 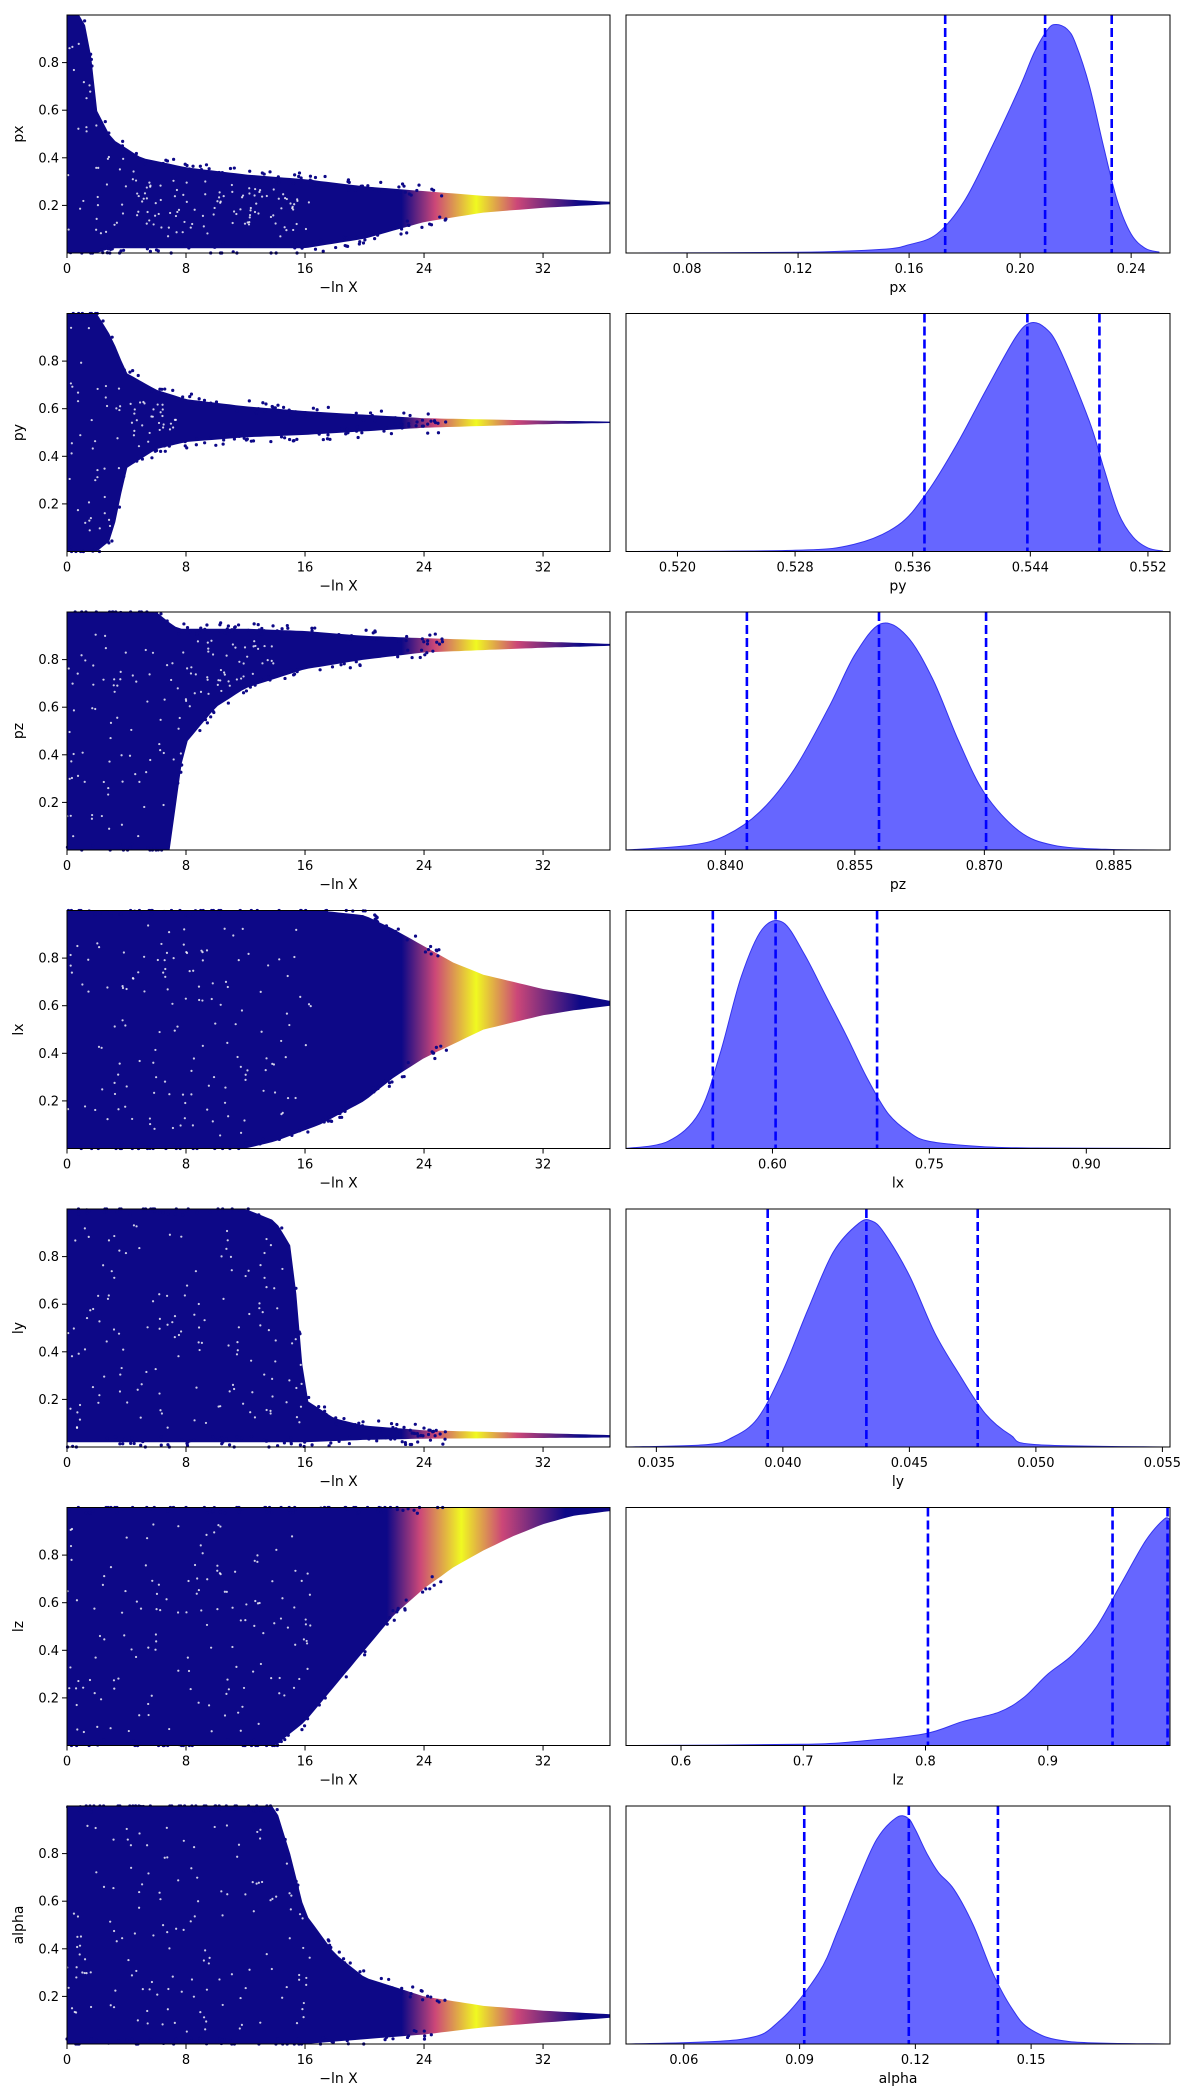 I want to click on scatter-y-px-tick-label: 0.6, so click(x=48, y=111).